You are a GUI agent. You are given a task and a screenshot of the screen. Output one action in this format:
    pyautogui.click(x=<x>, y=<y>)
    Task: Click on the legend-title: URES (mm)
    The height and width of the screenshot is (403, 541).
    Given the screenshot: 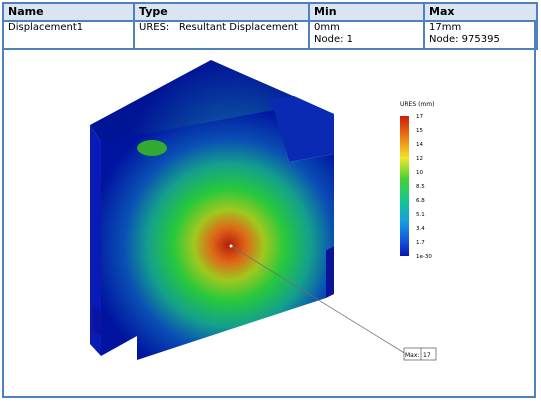 What is the action you would take?
    pyautogui.click(x=417, y=104)
    